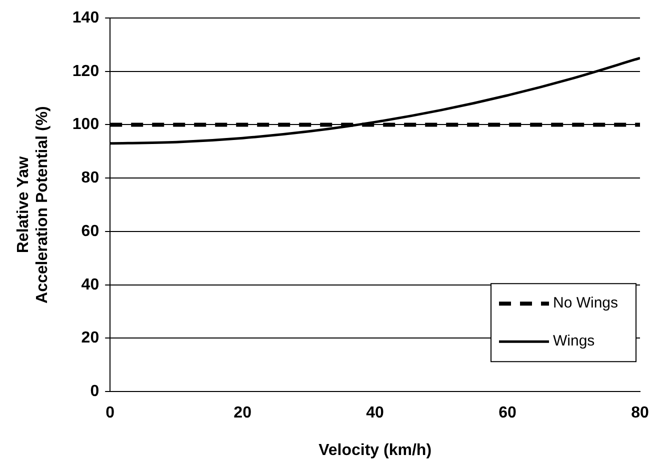 Image resolution: width=668 pixels, height=469 pixels. I want to click on y-tick-label: 140, so click(86, 17).